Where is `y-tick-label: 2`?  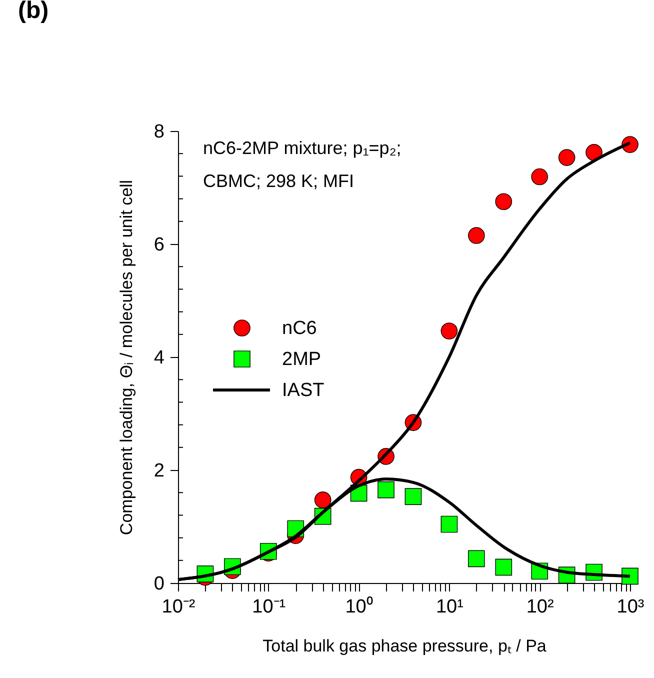
y-tick-label: 2 is located at coordinates (159, 471).